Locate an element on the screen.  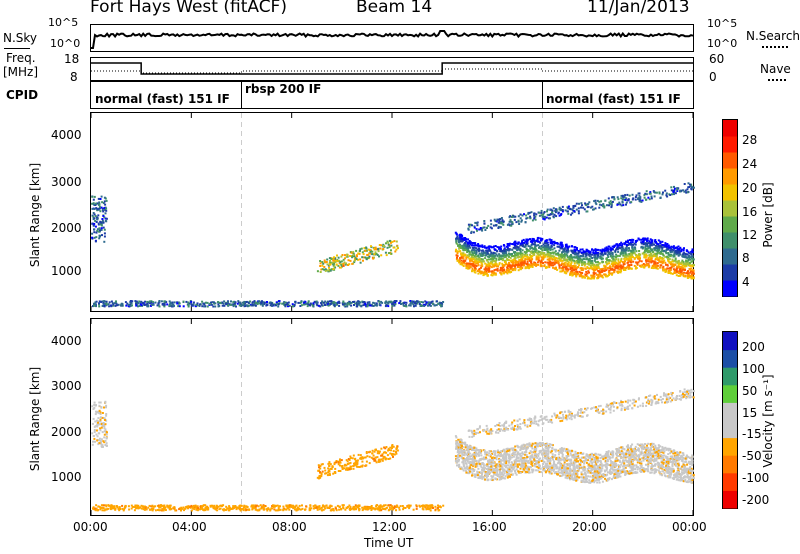
date-title: 11/Jan/2013 is located at coordinates (638, 8).